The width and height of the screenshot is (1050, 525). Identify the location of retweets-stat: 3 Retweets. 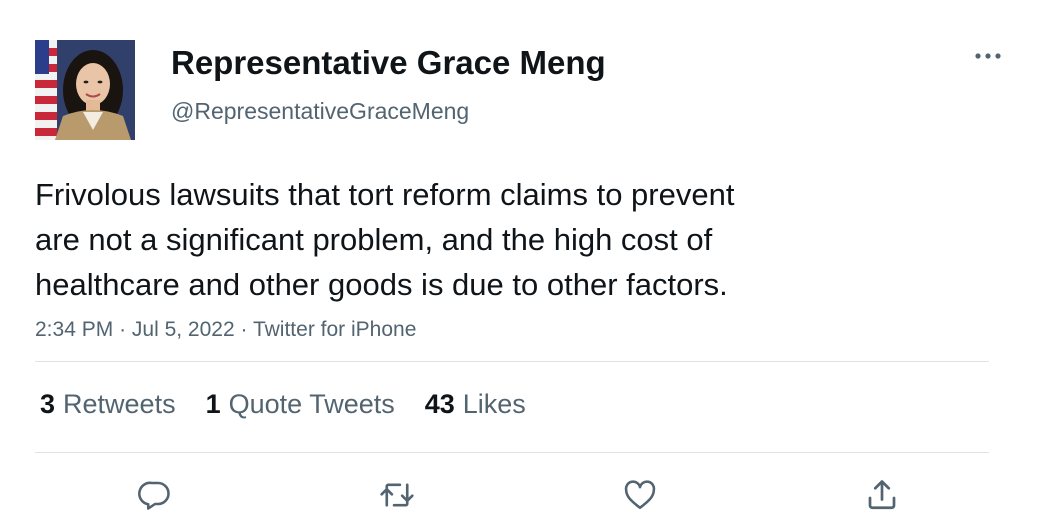
(108, 404).